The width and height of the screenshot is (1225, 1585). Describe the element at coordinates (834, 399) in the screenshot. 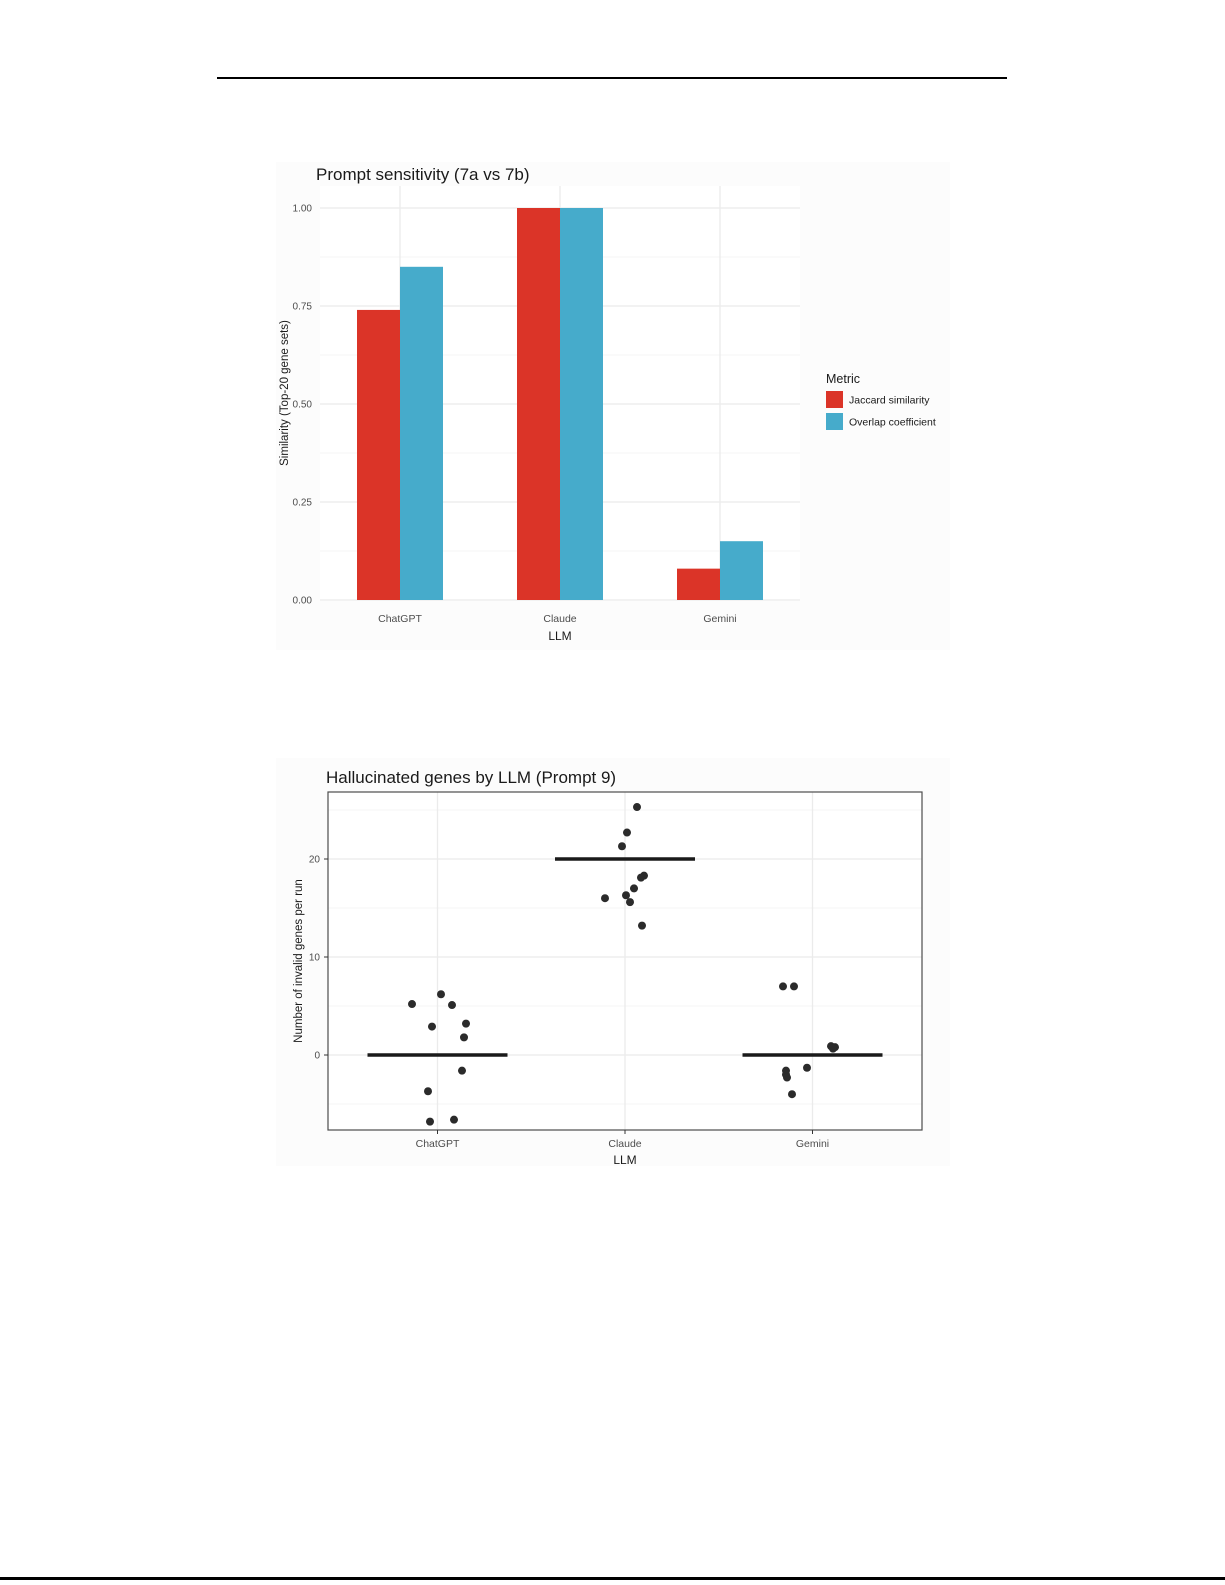

I see `legend-swatch-jaccard-similarity` at that location.